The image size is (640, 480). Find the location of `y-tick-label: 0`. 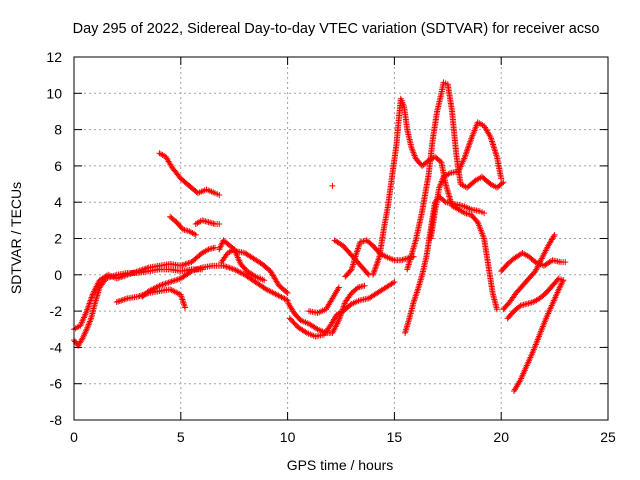

y-tick-label: 0 is located at coordinates (58, 275).